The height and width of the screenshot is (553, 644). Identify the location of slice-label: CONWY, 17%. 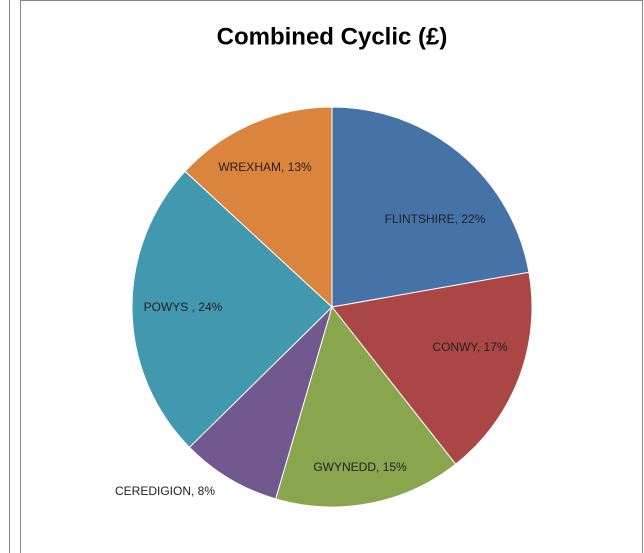
(469, 347).